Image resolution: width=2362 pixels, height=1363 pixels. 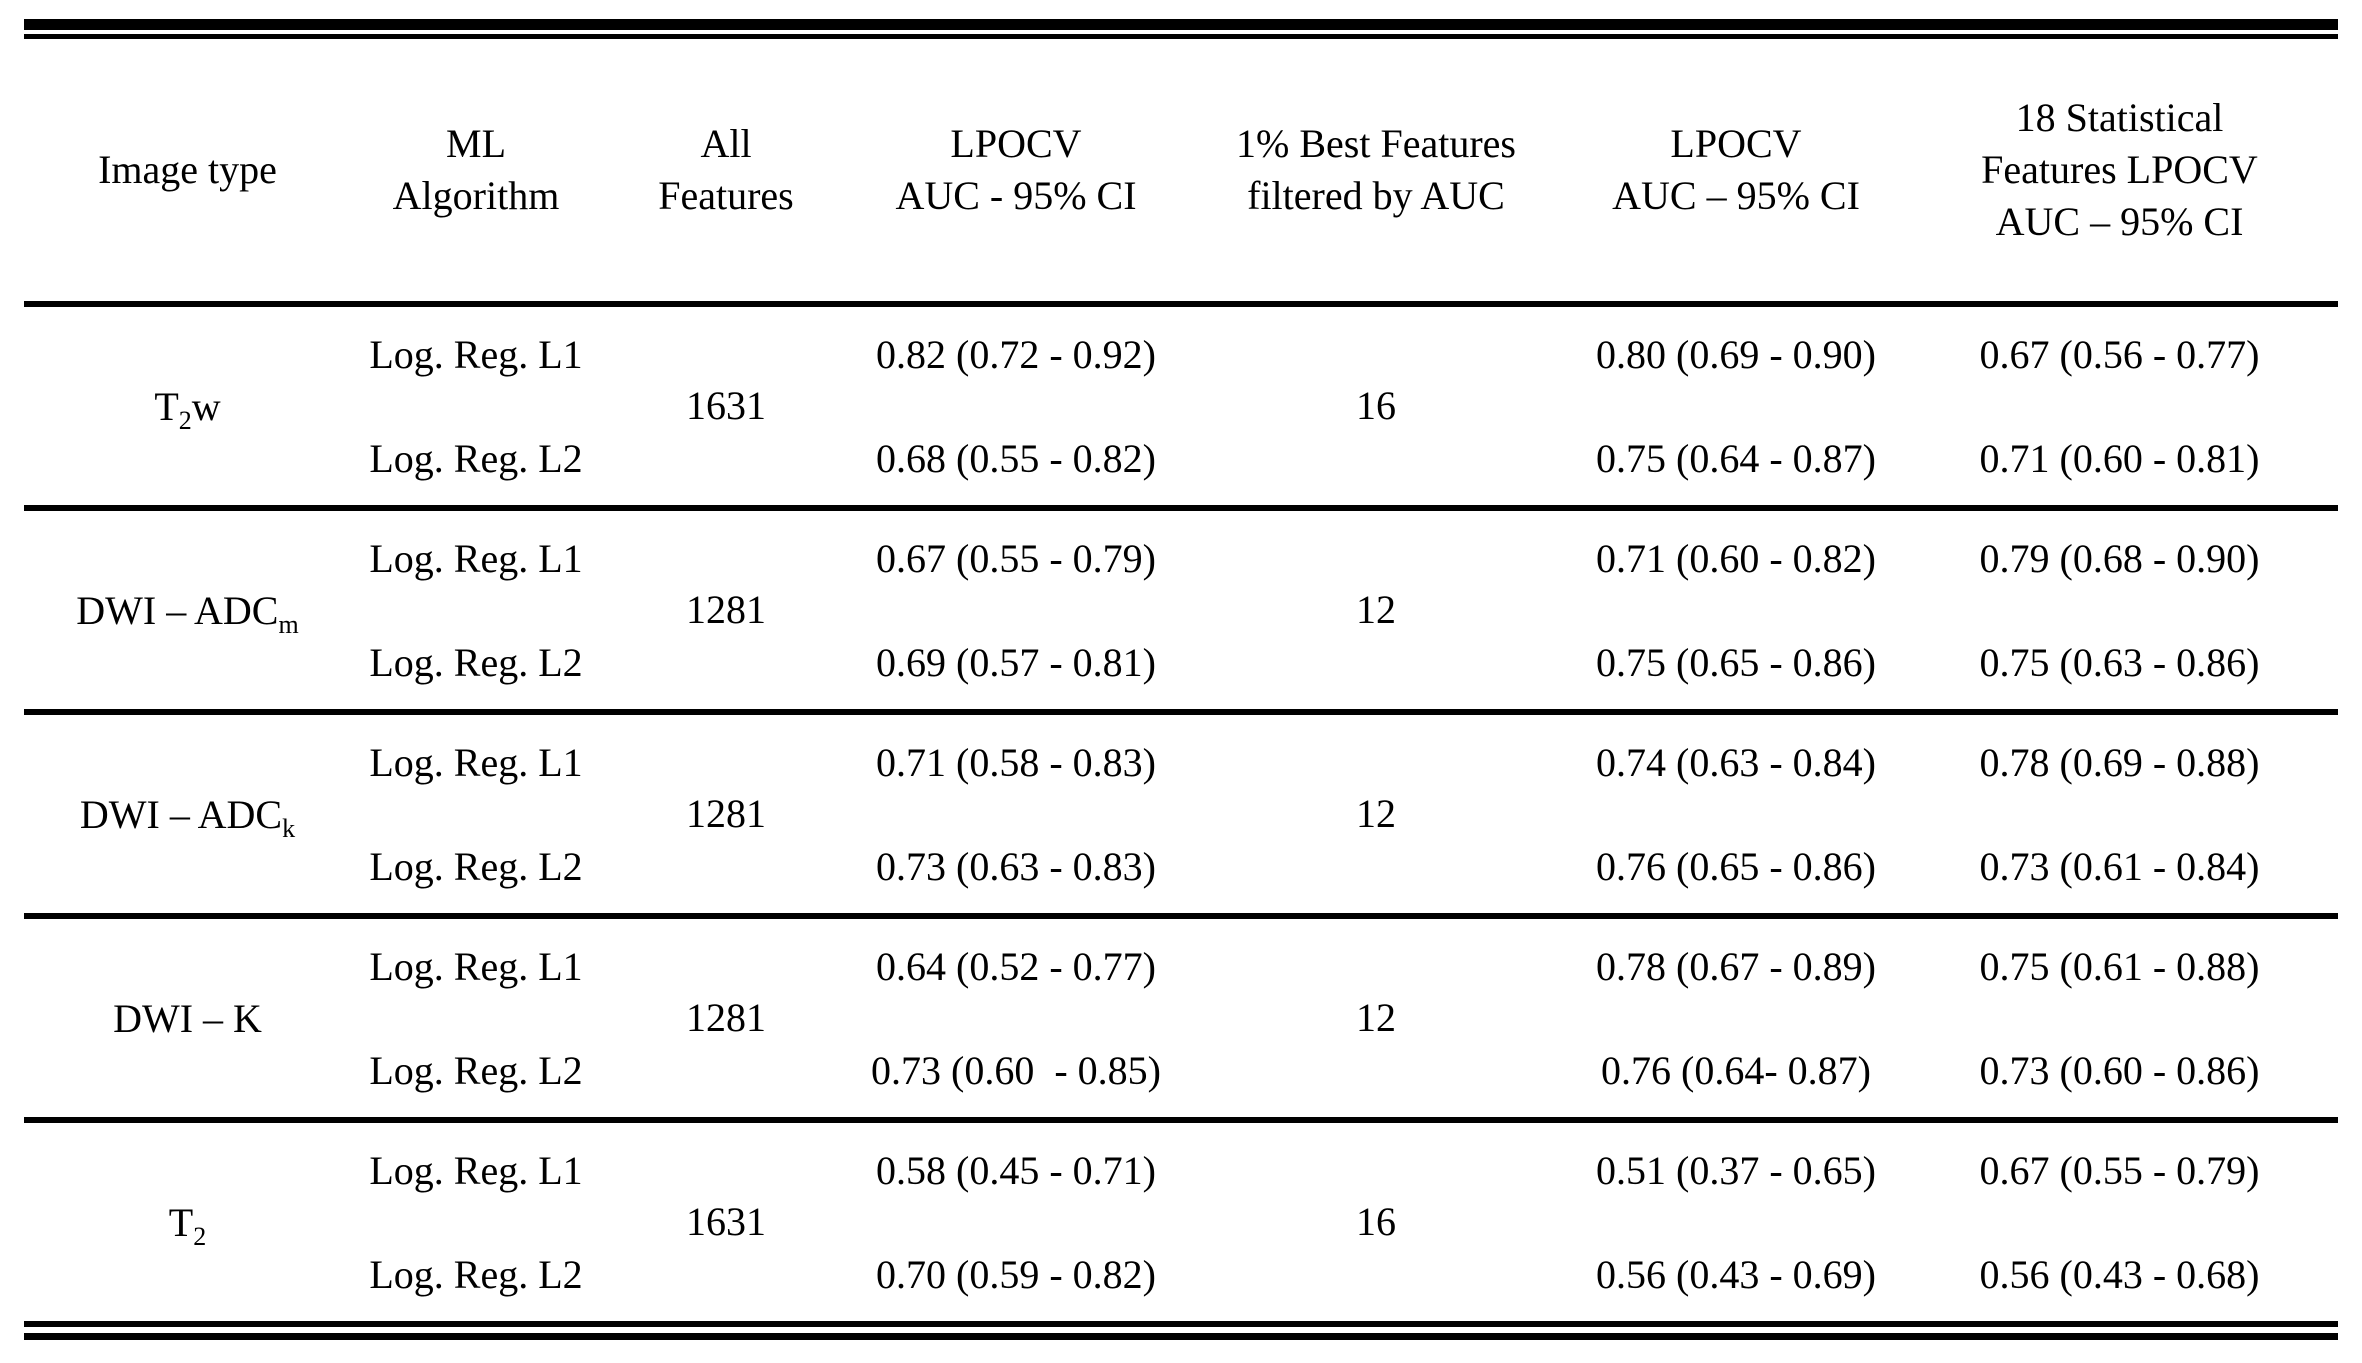 What do you see at coordinates (1016, 610) in the screenshot?
I see `cell-auc-all-features: 0.67 (0.55 - 0.79) 0.69 (0.57 - 0.81)` at bounding box center [1016, 610].